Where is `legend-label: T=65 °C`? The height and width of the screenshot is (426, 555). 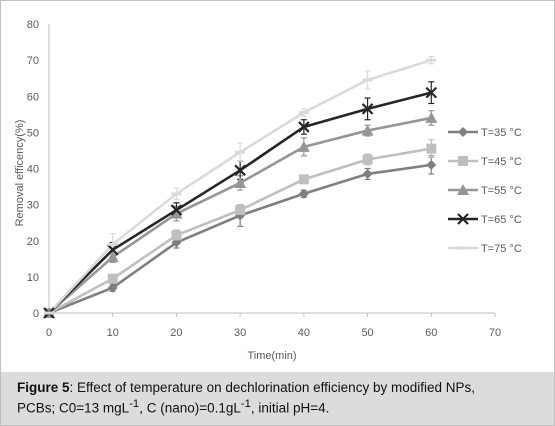
legend-label: T=65 °C is located at coordinates (501, 220).